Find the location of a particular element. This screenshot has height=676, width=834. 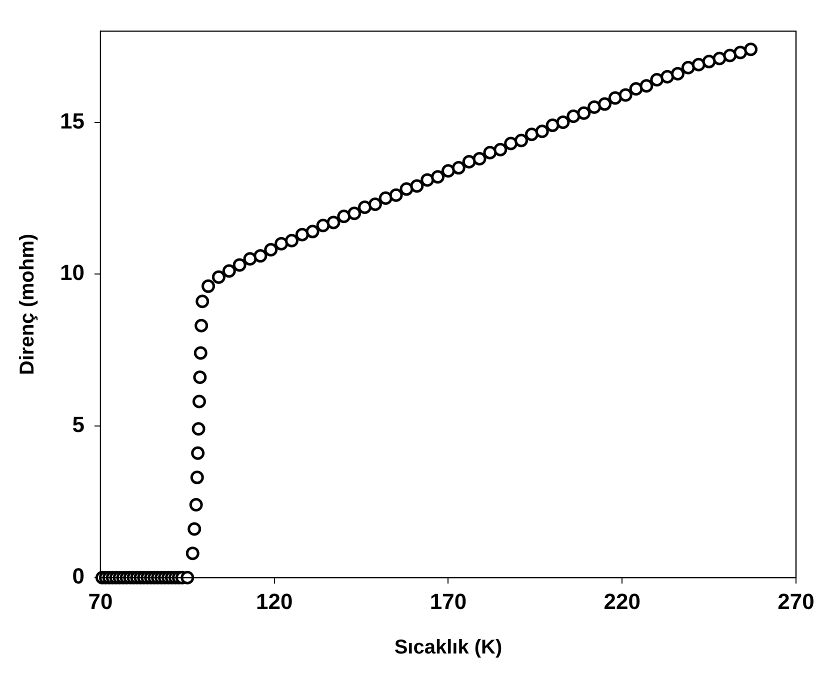

x-tick-label: 270 is located at coordinates (796, 601).